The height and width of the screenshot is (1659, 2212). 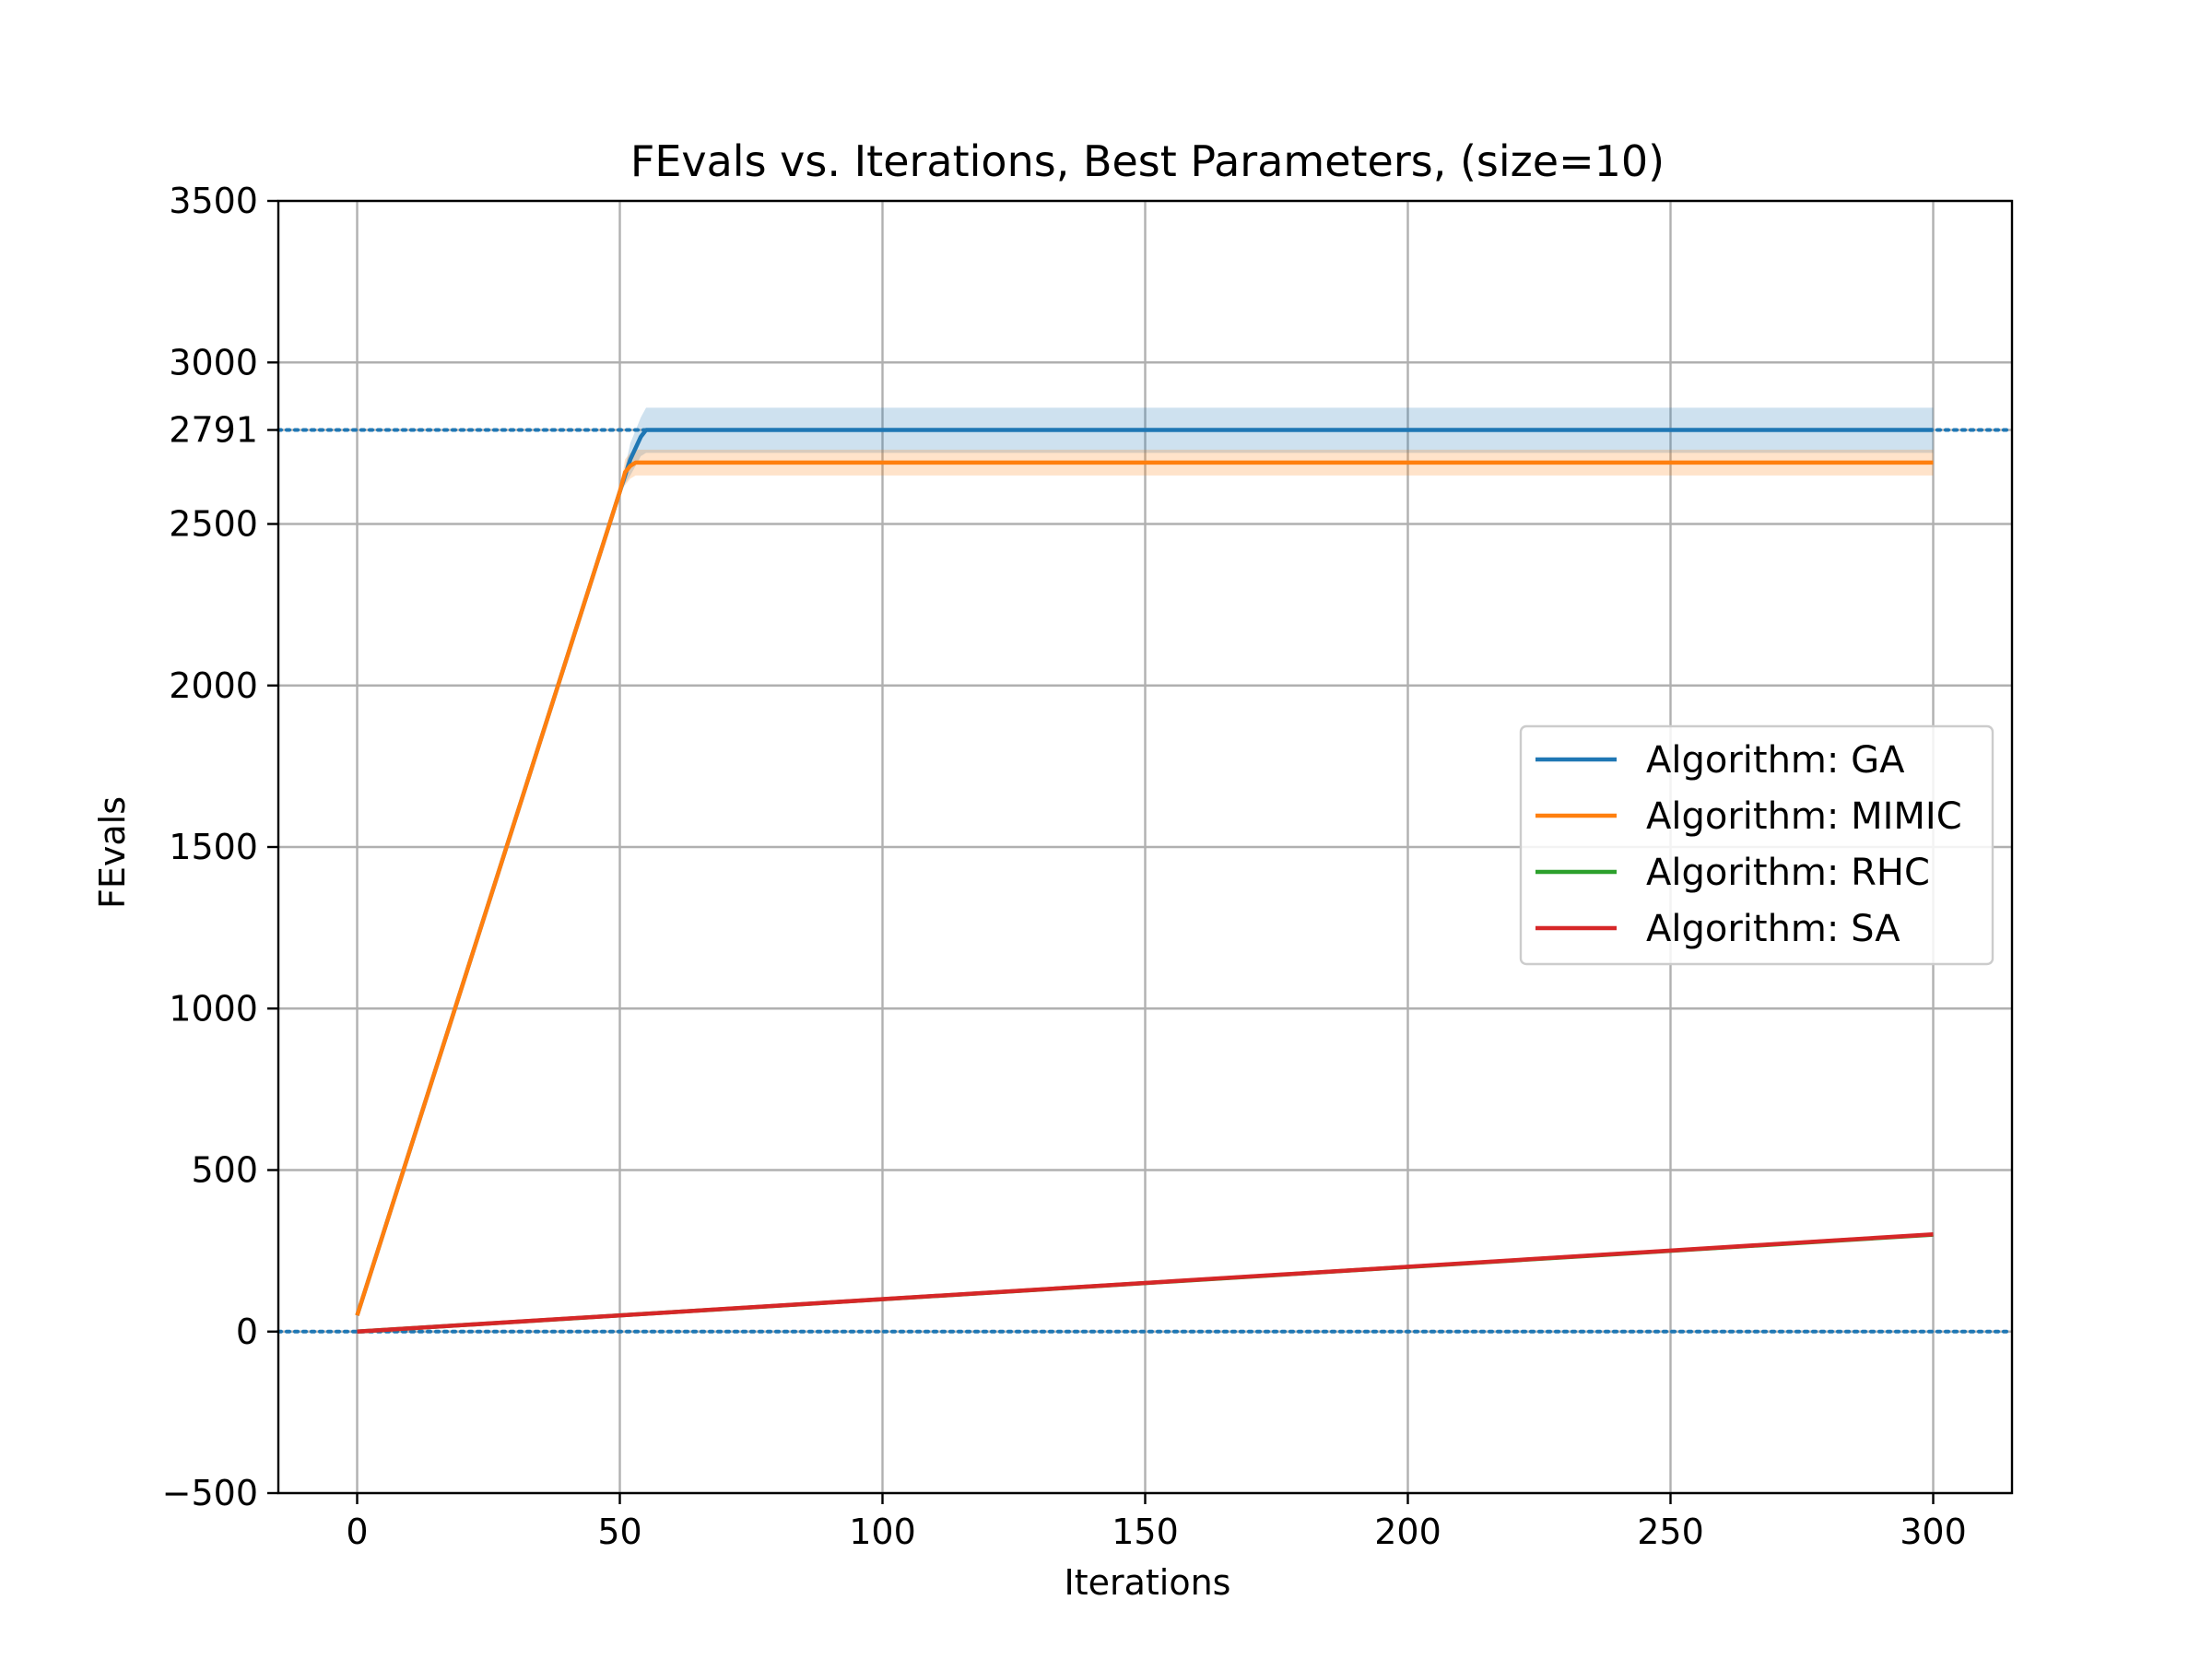 What do you see at coordinates (213, 1008) in the screenshot?
I see `y-tick-label: 1000` at bounding box center [213, 1008].